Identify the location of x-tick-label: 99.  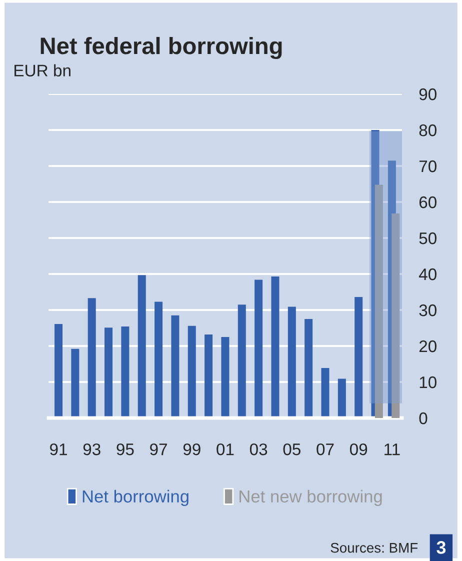
(191, 449).